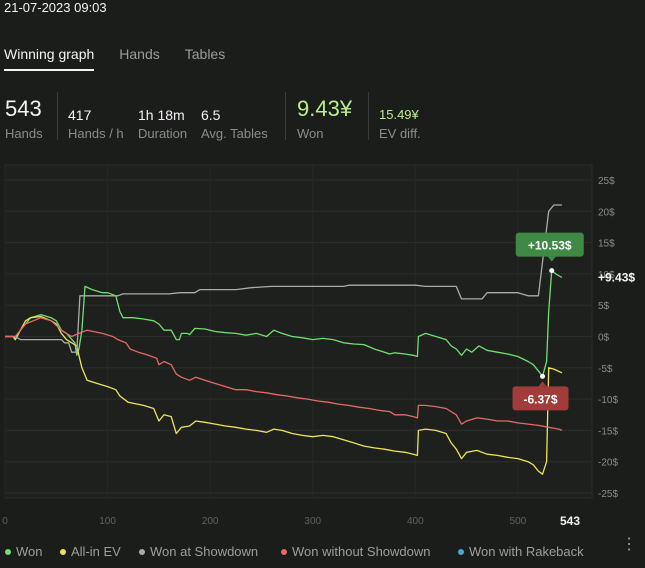  Describe the element at coordinates (604, 338) in the screenshot. I see `y-tick-label: 0$` at that location.